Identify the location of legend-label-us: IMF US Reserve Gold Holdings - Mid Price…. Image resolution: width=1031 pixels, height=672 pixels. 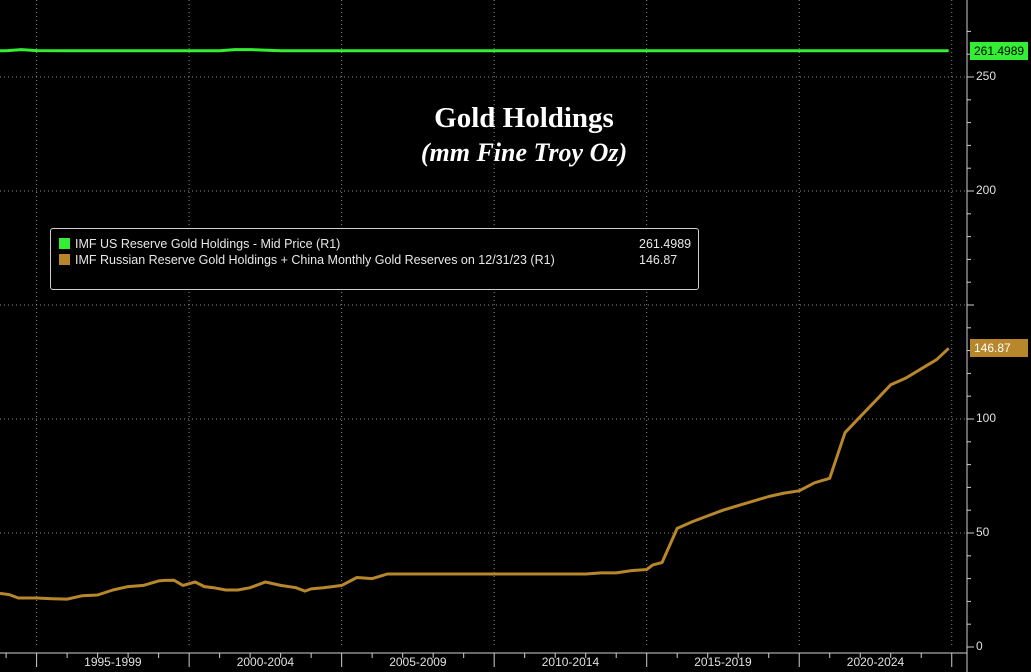
(208, 244).